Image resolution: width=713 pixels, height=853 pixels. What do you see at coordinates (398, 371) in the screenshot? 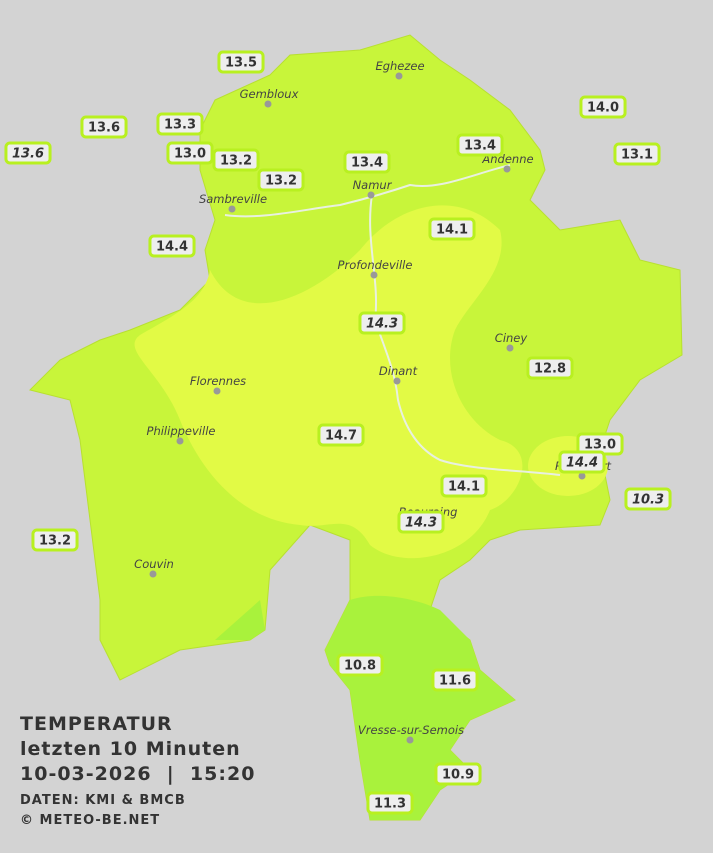
I see `city-label: Dinant` at bounding box center [398, 371].